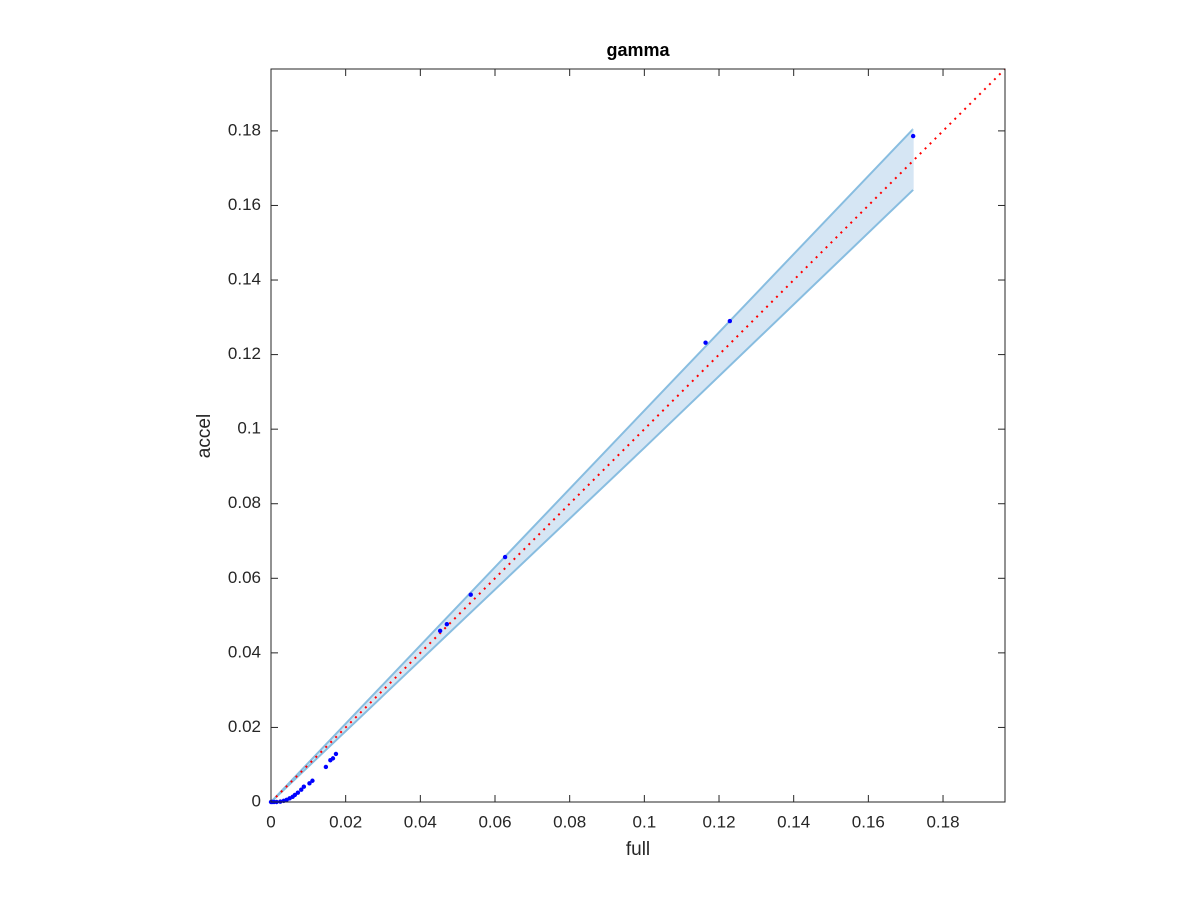 This screenshot has height=900, width=1200. Describe the element at coordinates (638, 849) in the screenshot. I see `x-axis-label: full` at that location.